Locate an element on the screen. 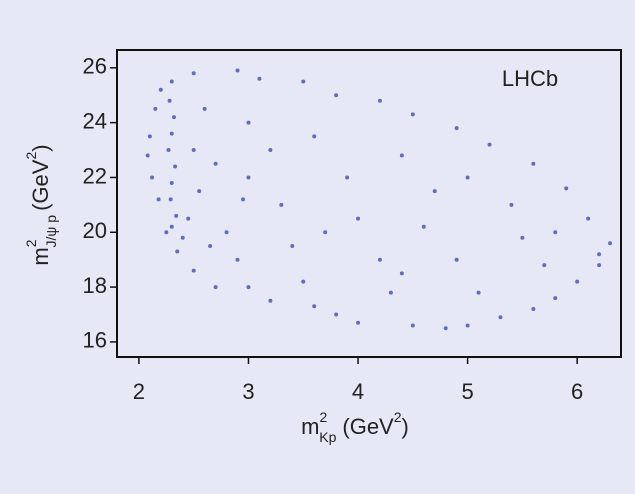 Image resolution: width=635 pixels, height=494 pixels. y-tick-label: 24 is located at coordinates (95, 120).